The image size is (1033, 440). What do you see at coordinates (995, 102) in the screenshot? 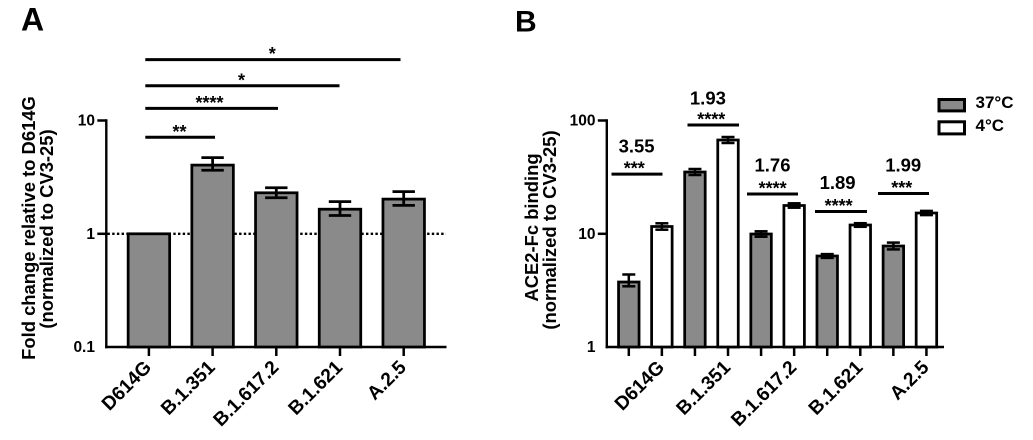
I see `svg-text: 37°C` at bounding box center [995, 102].